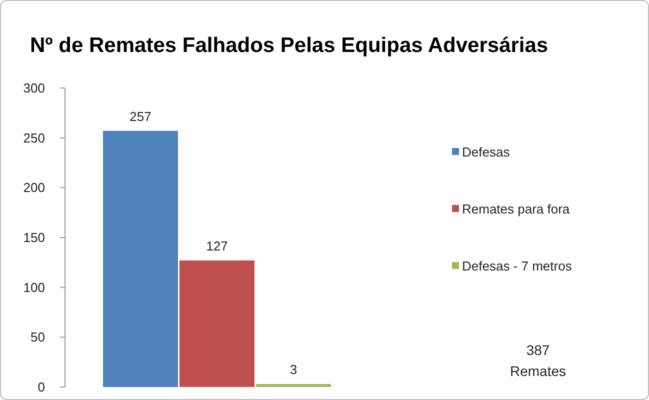 Image resolution: width=649 pixels, height=400 pixels. I want to click on y-tick-label: 200, so click(34, 188).